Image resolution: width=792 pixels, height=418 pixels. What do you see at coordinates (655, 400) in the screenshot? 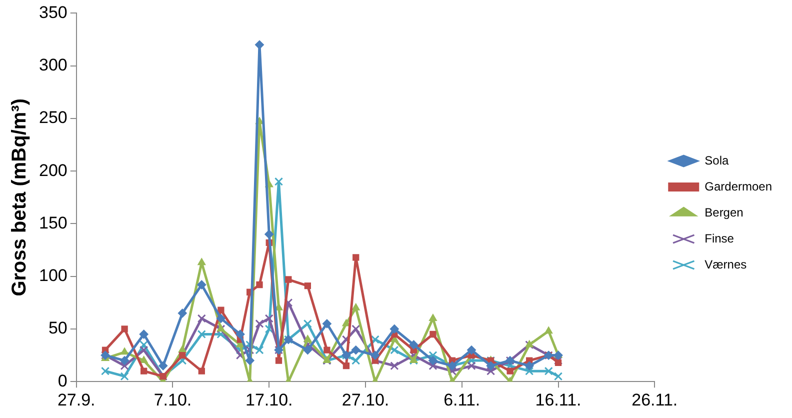
I see `x-tick-label: 26.11.` at bounding box center [655, 400].